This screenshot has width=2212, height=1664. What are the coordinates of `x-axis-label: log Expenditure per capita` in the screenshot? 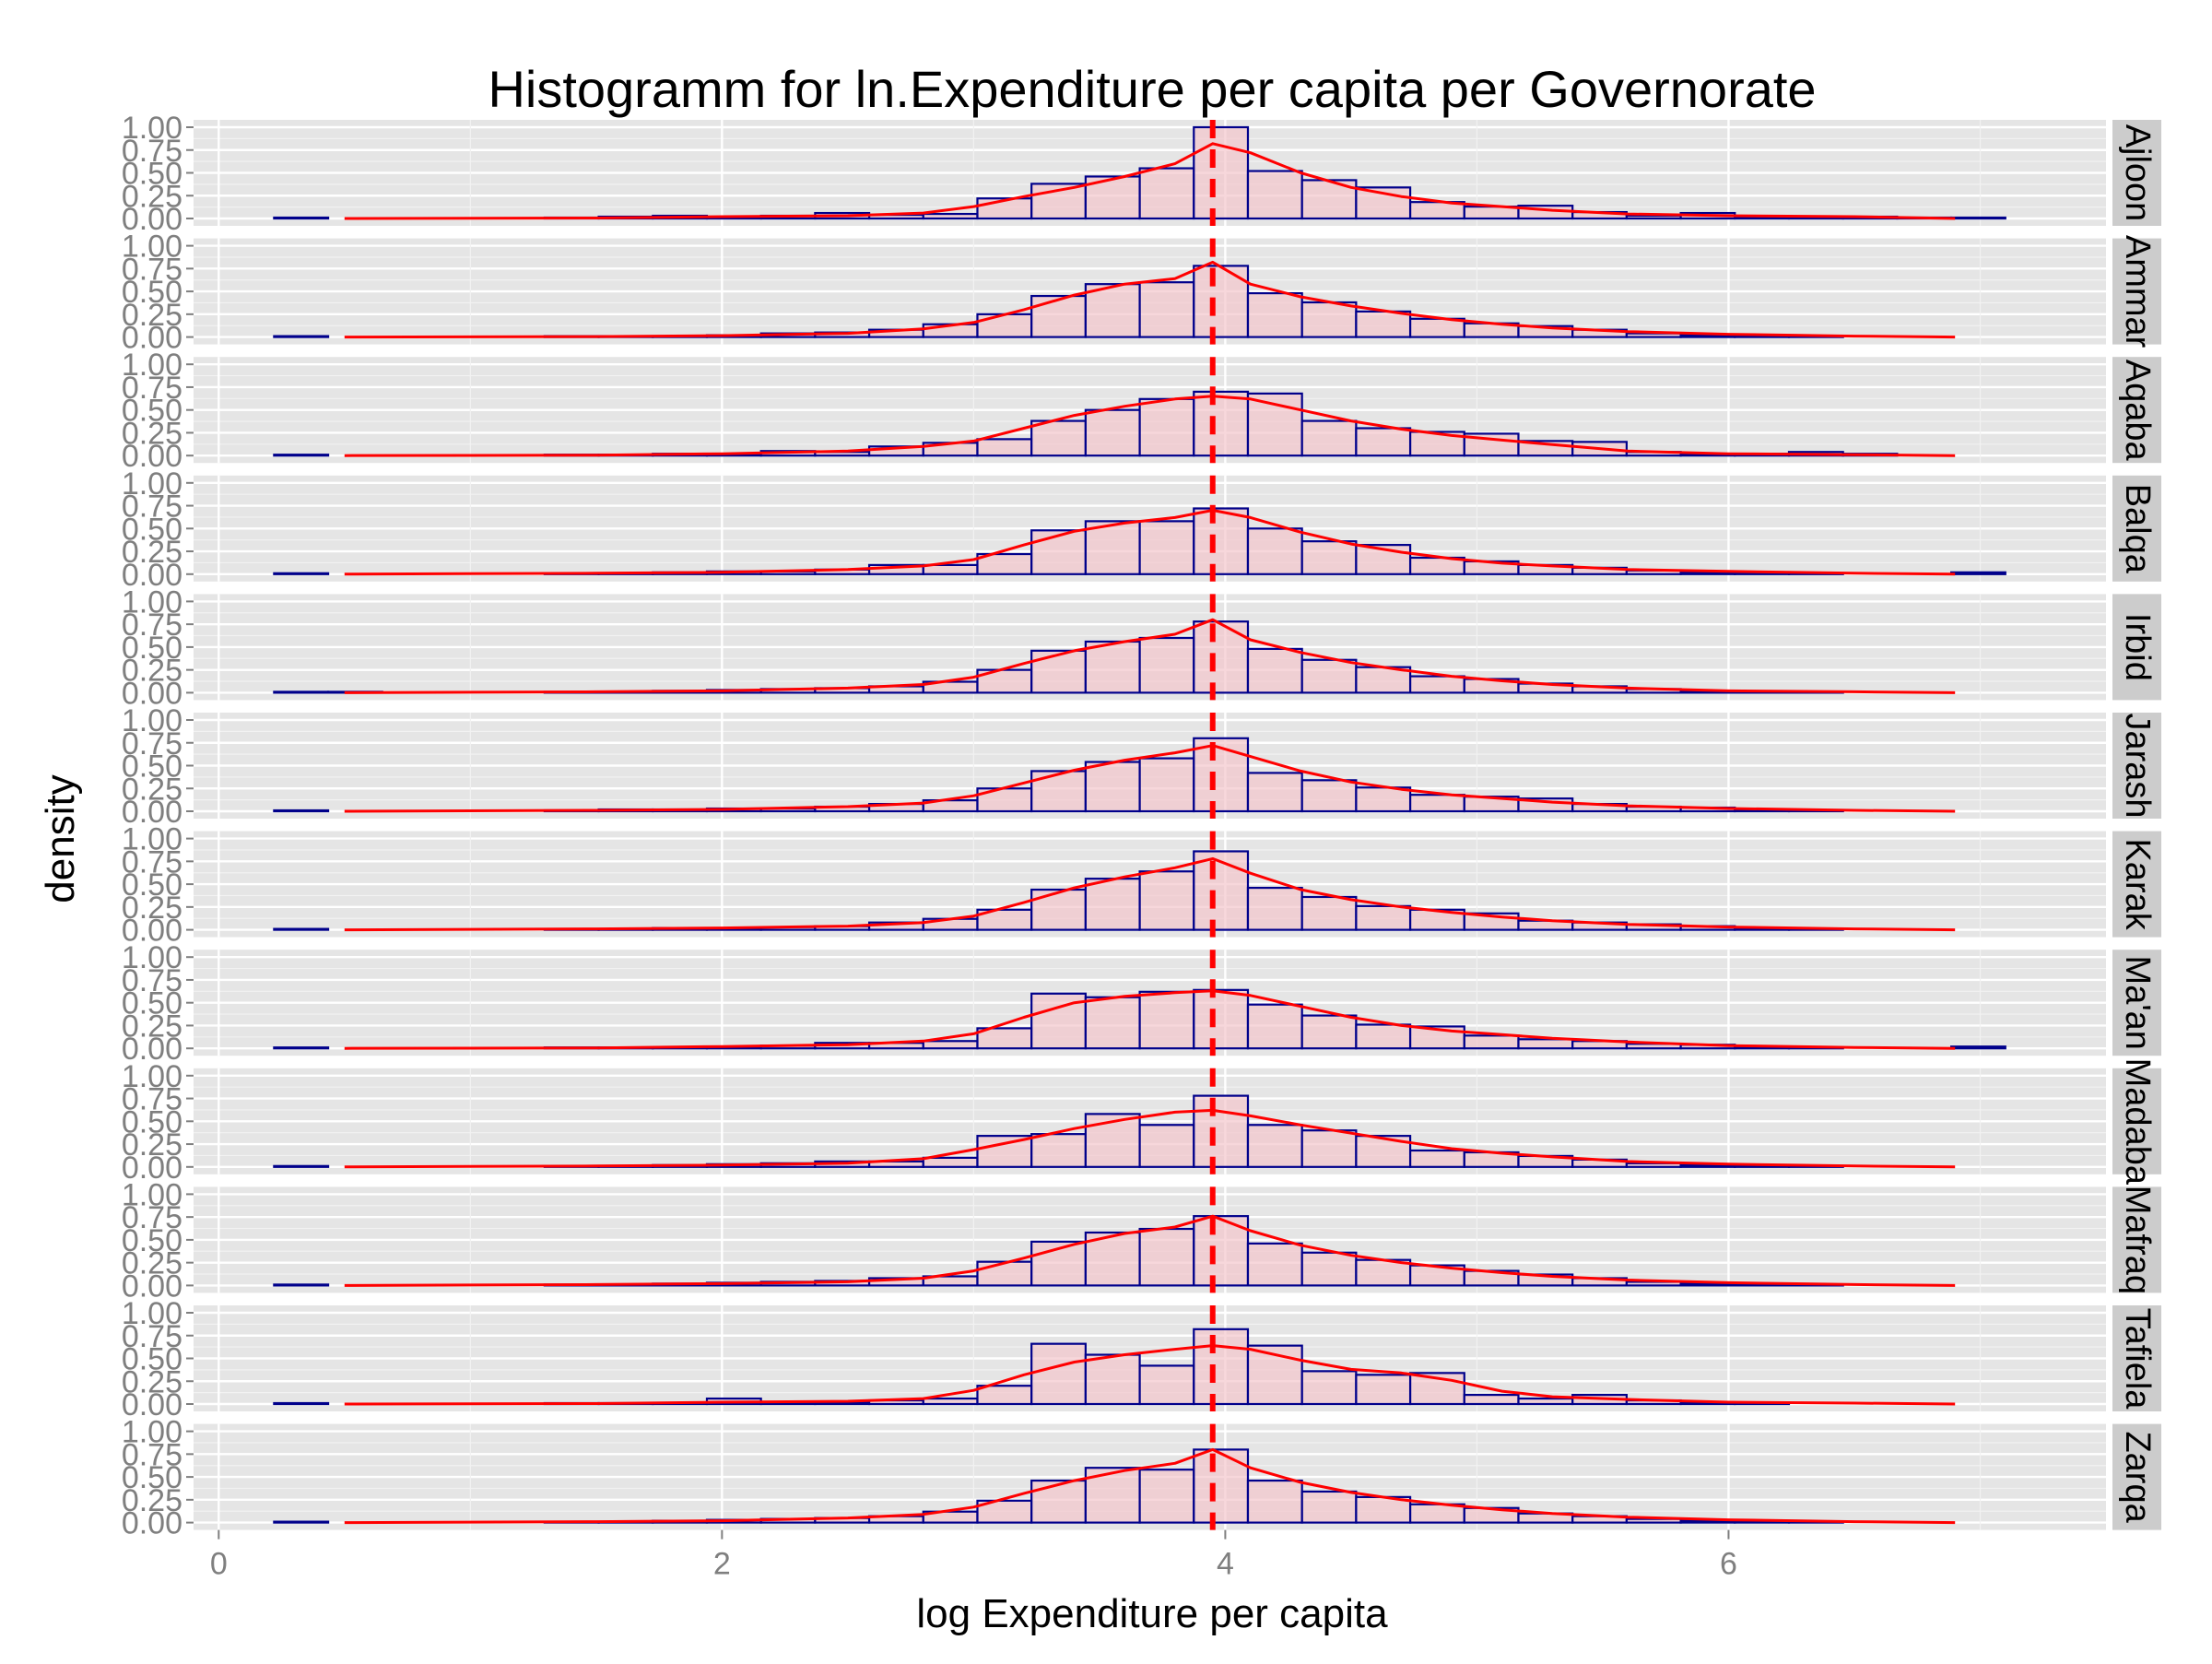 It's located at (1152, 1613).